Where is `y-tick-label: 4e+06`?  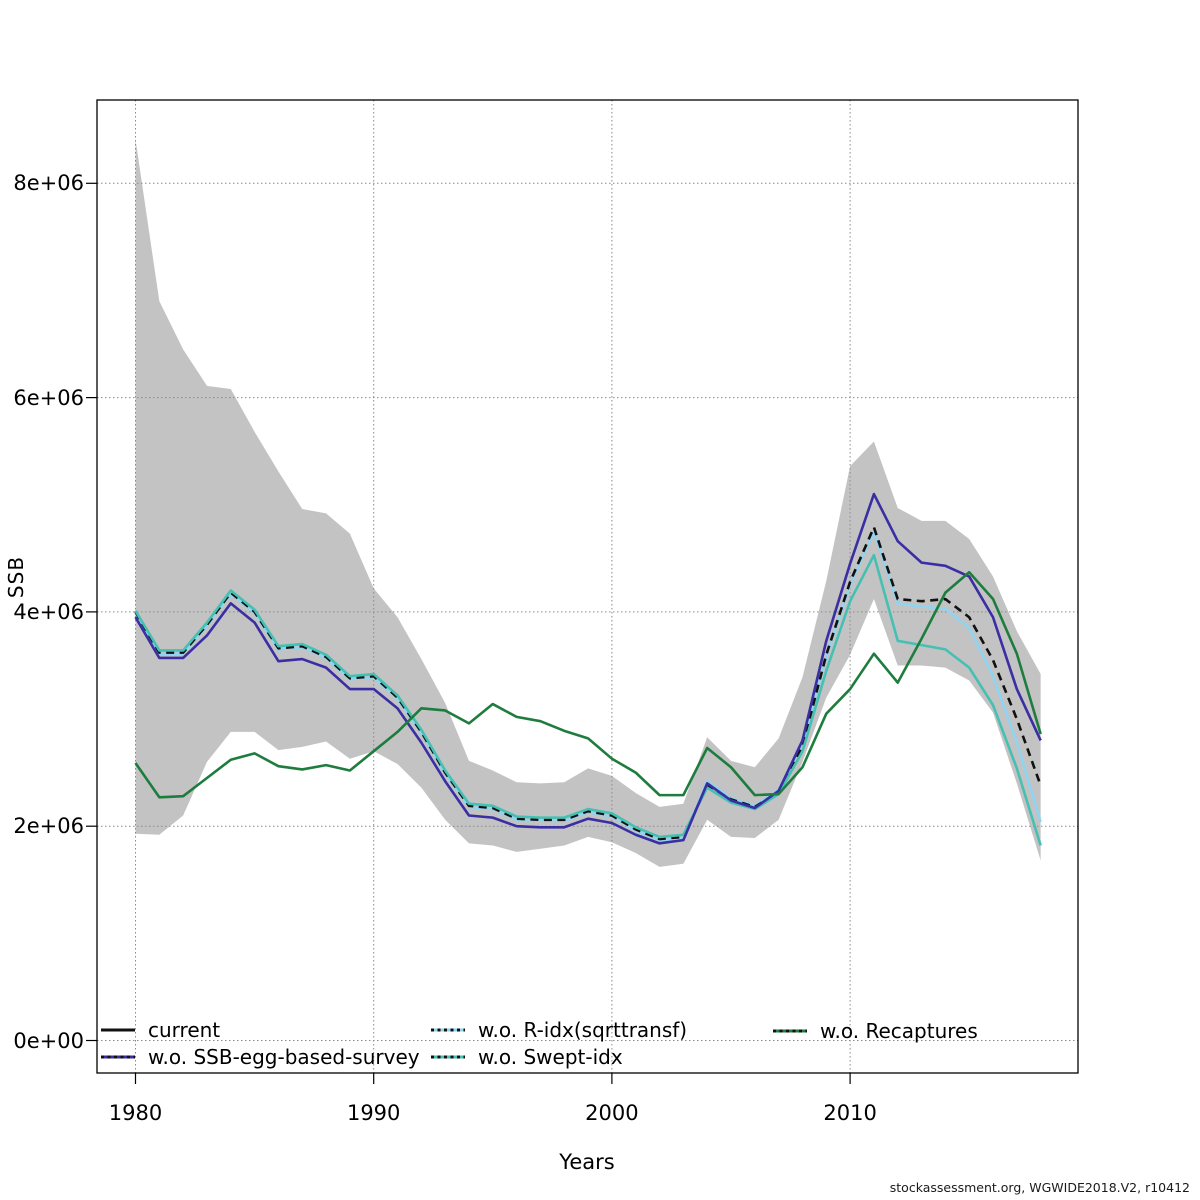 y-tick-label: 4e+06 is located at coordinates (48, 611).